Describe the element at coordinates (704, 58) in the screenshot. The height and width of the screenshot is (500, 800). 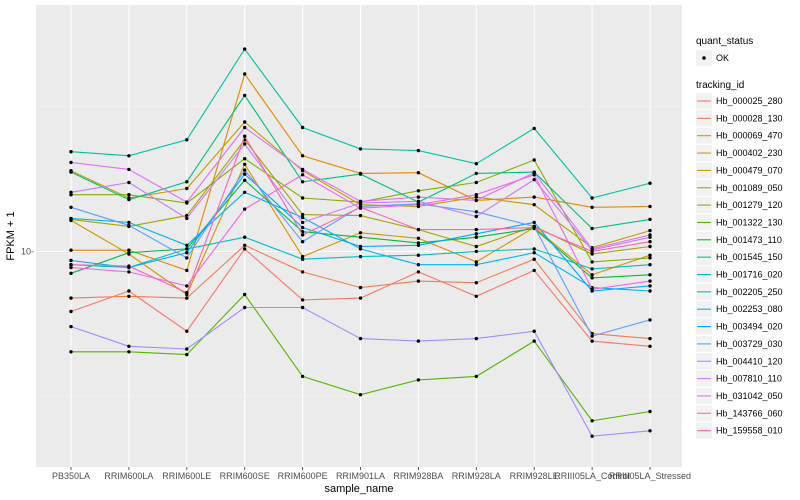
I see `legend-point` at that location.